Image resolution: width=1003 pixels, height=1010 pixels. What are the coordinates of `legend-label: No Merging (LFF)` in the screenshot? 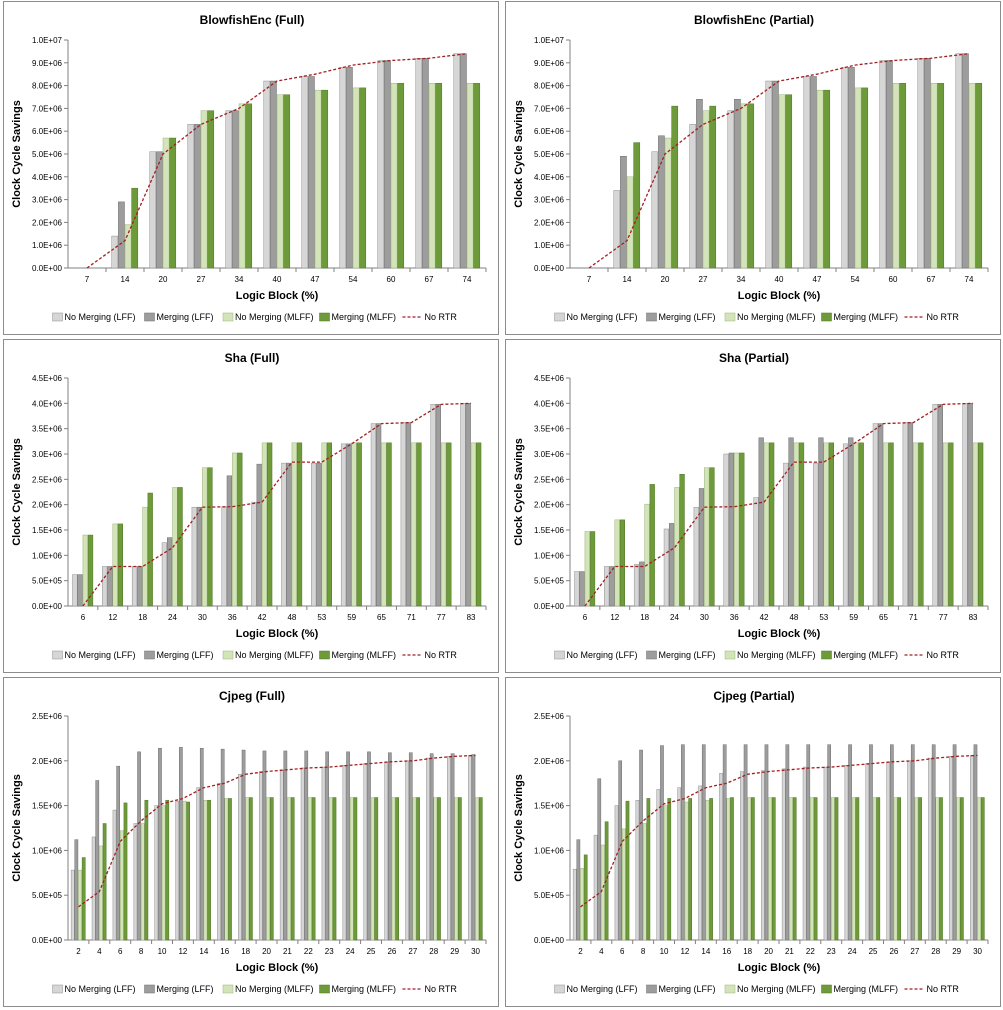 It's located at (100, 989).